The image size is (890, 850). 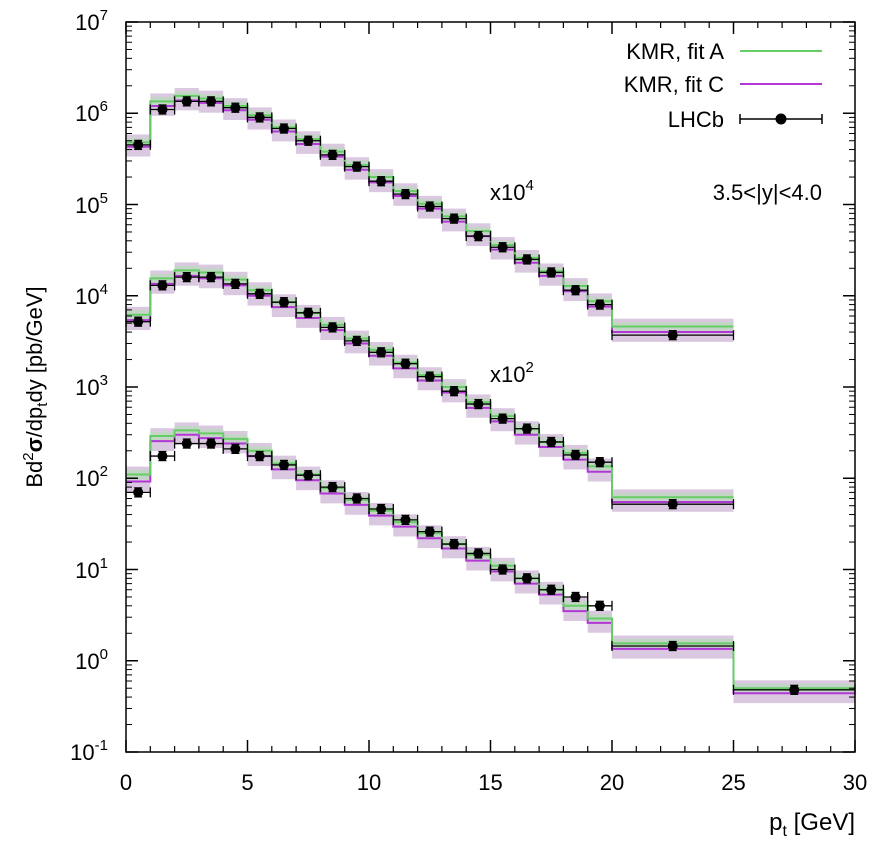 What do you see at coordinates (91, 112) in the screenshot?
I see `y-tick-label: 10⁶` at bounding box center [91, 112].